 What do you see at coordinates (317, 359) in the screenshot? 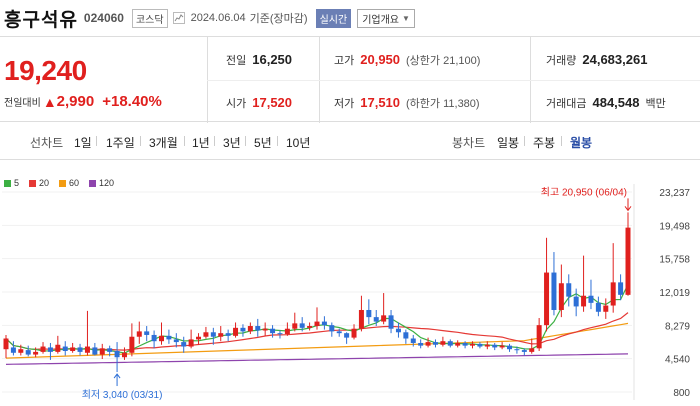
I see `ma120-line` at bounding box center [317, 359].